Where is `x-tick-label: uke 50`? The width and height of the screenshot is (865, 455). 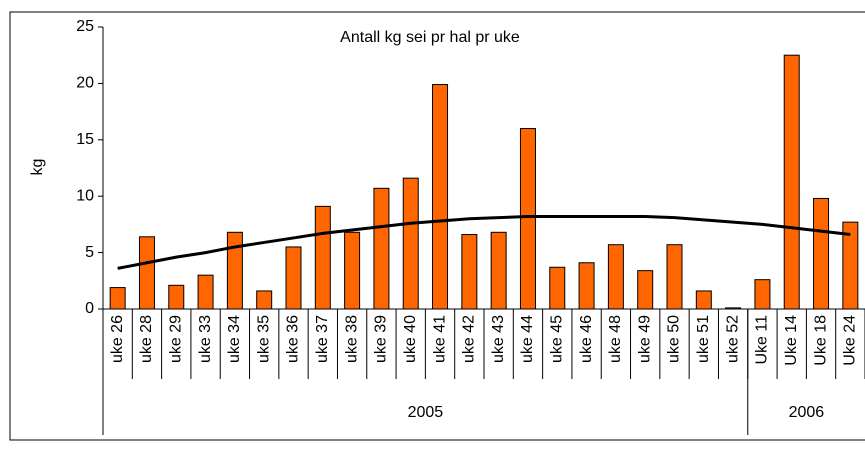
x-tick-label: uke 50 is located at coordinates (674, 339).